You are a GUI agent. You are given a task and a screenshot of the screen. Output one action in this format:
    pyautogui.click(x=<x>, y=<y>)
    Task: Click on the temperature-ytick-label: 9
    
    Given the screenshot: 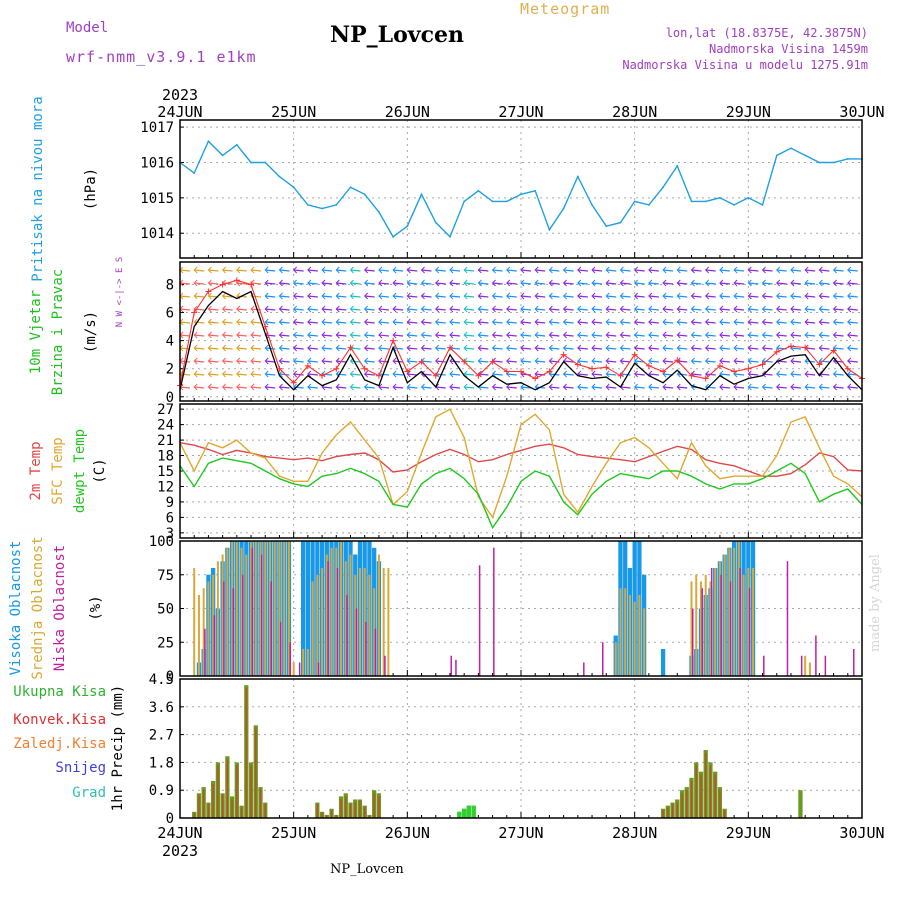 What is the action you would take?
    pyautogui.click(x=170, y=503)
    